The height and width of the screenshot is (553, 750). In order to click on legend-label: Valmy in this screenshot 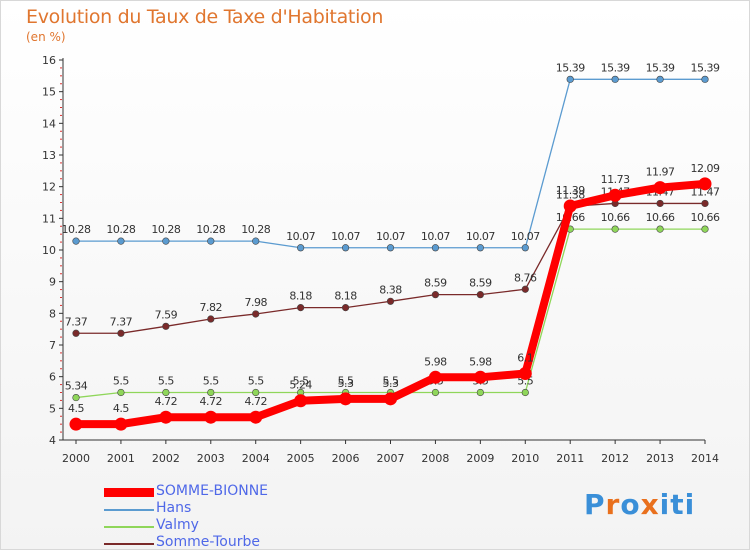, I will do `click(177, 525)`.